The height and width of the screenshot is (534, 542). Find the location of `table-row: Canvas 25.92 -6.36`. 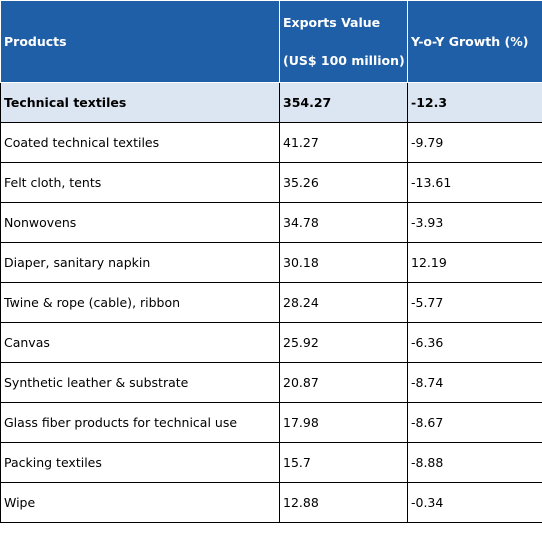

table-row: Canvas 25.92 -6.36 is located at coordinates (271, 342).